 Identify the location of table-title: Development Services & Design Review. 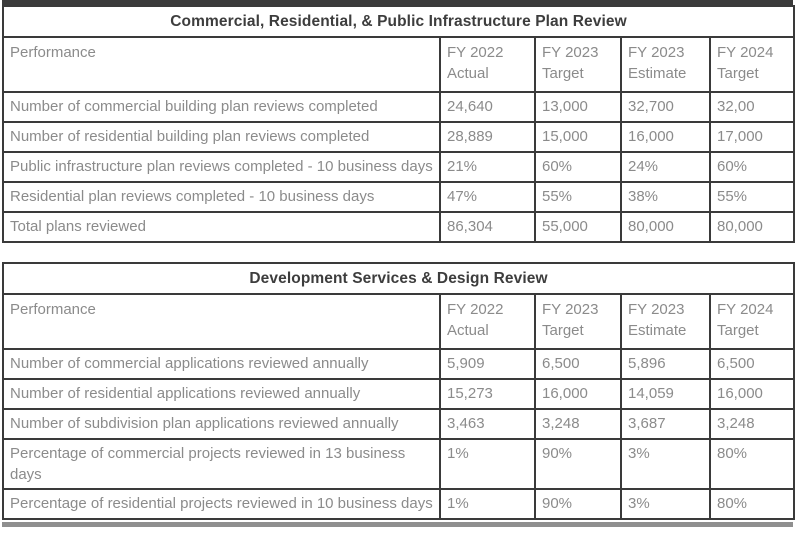
(398, 278).